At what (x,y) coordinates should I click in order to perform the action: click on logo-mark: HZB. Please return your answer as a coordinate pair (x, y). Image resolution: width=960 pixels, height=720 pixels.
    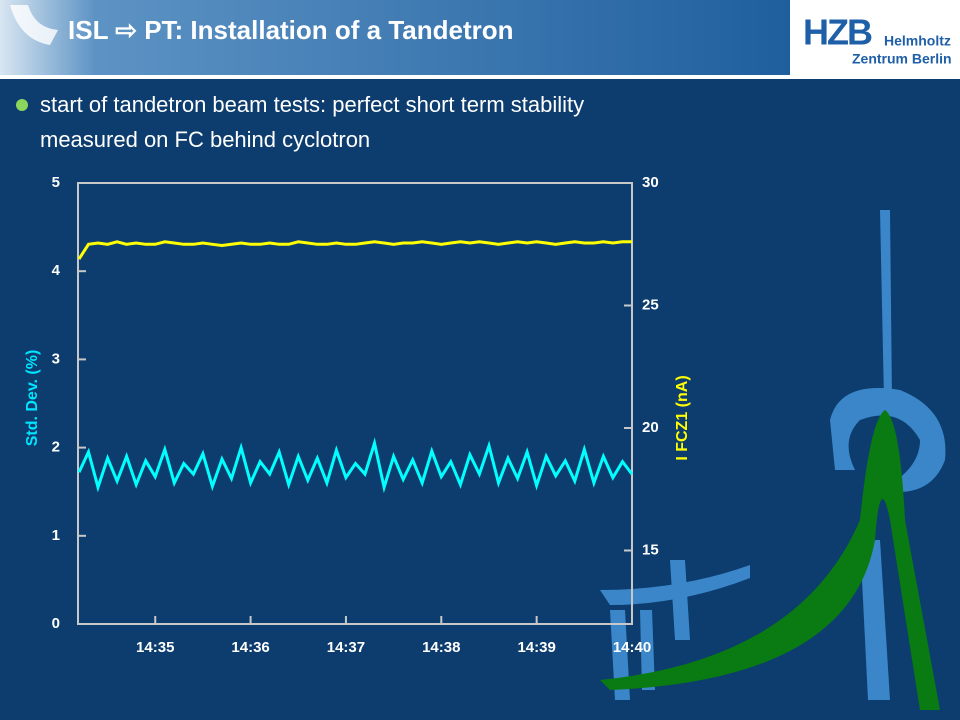
    Looking at the image, I should click on (837, 32).